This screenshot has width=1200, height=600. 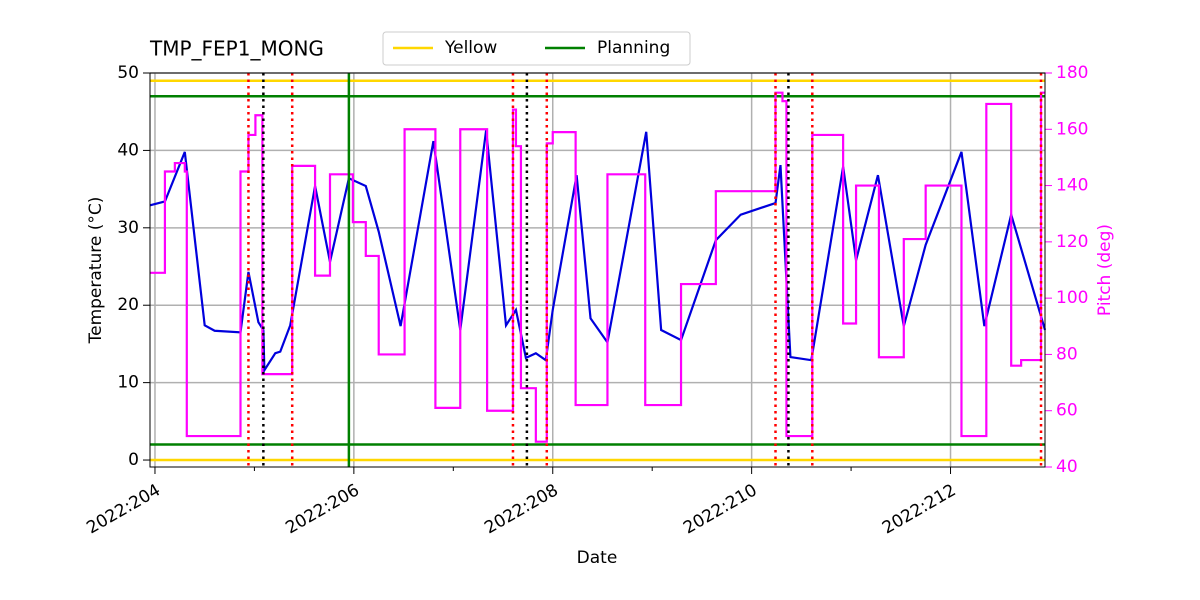 What do you see at coordinates (128, 150) in the screenshot?
I see `y-tick-label: 40` at bounding box center [128, 150].